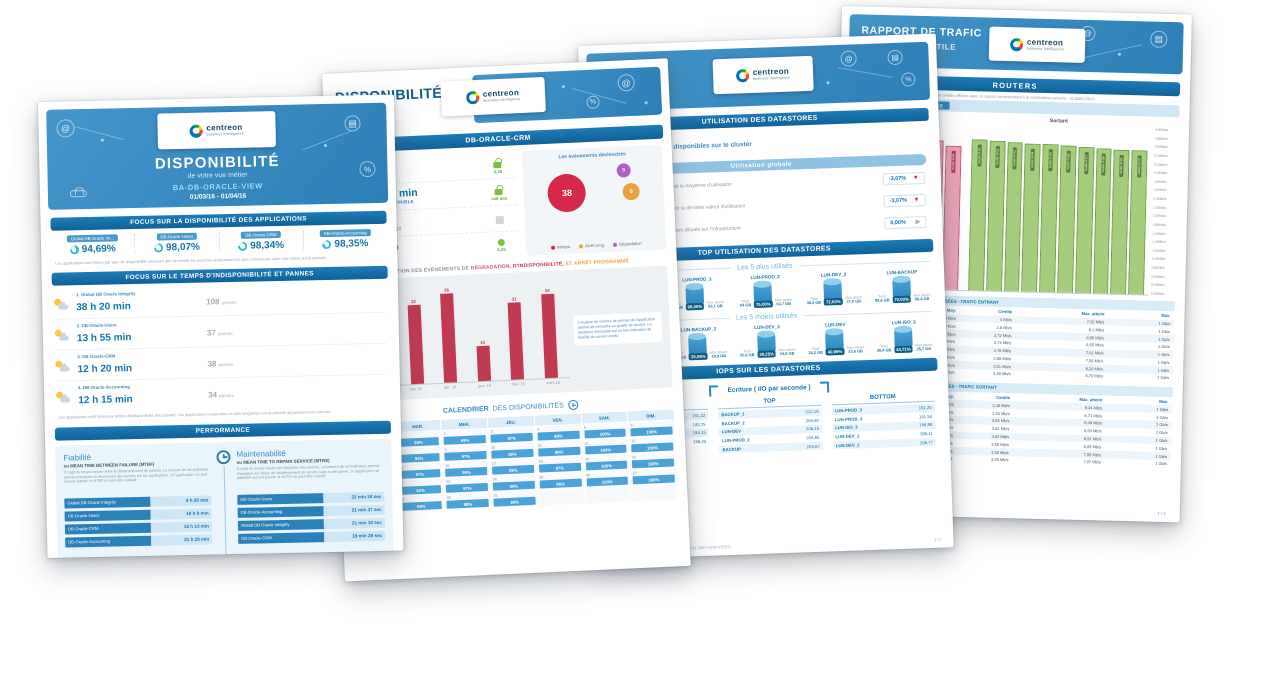 Image resolution: width=1278 pixels, height=687 pixels. Describe the element at coordinates (105, 400) in the screenshot. I see `downtime-value: 12 h 15 min` at that location.